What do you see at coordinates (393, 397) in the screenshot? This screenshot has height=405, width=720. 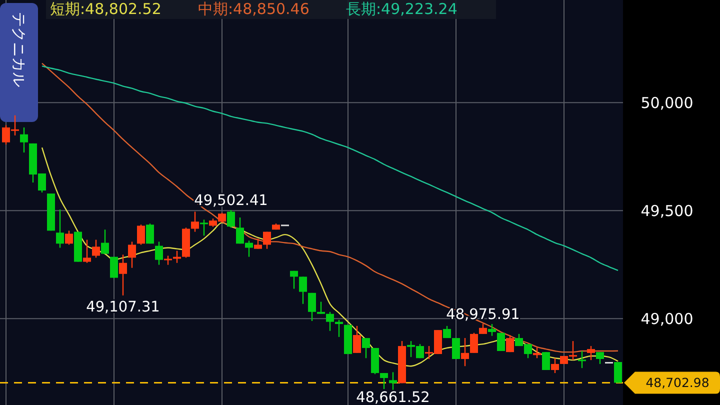 I see `annotation: 48,661.52` at bounding box center [393, 397].